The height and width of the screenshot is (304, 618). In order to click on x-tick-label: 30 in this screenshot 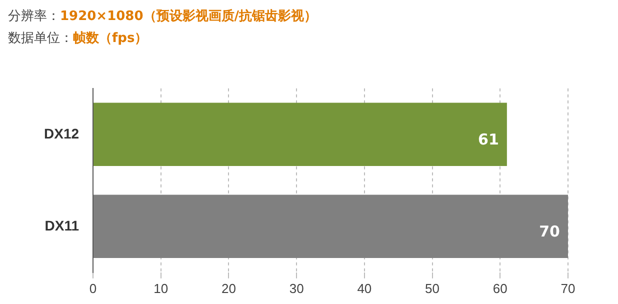, I will do `click(296, 288)`.